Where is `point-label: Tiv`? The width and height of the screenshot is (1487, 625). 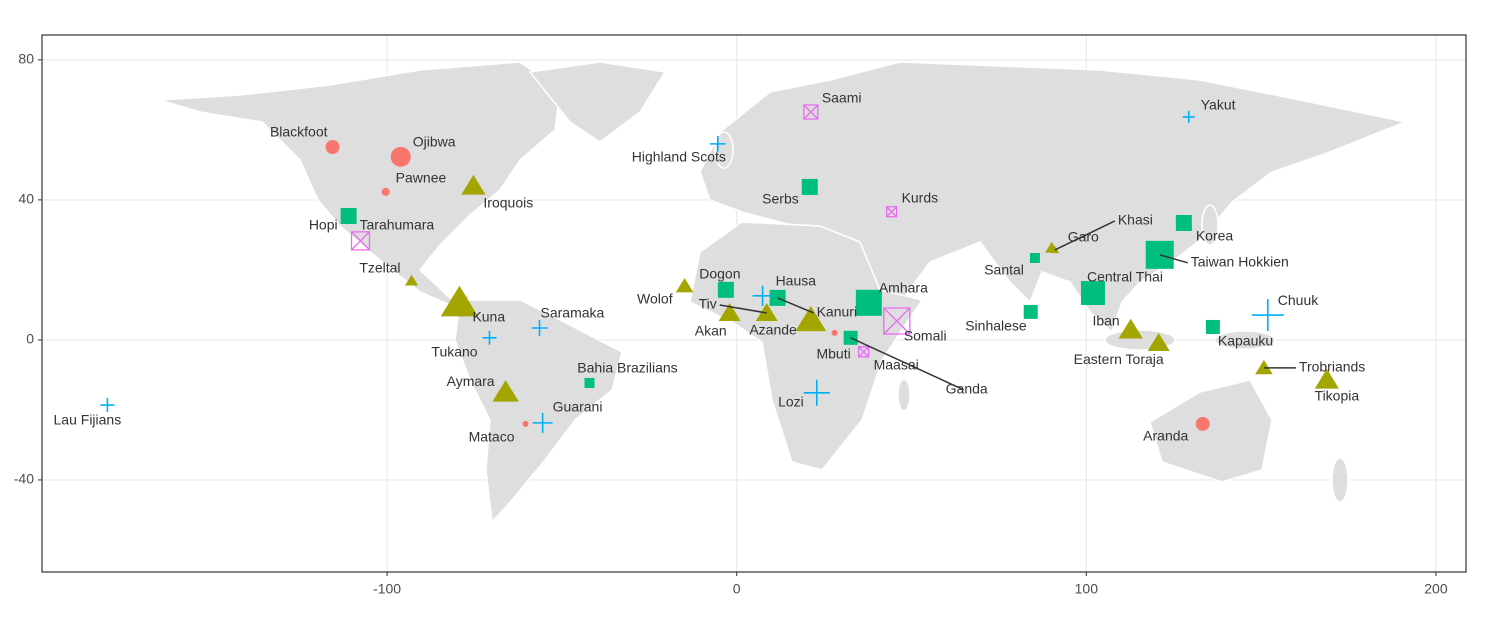 point-label: Tiv is located at coordinates (708, 304).